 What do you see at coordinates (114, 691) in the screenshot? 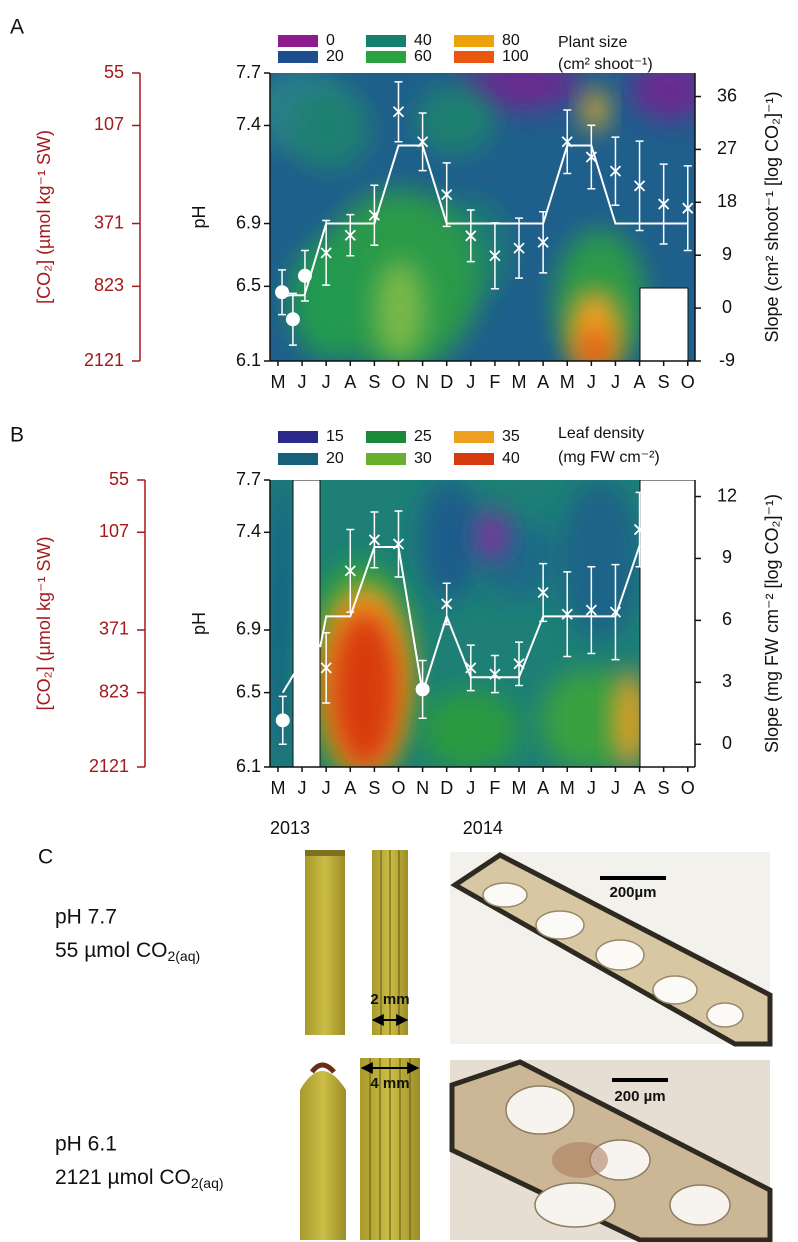
I see `co2-tick-label: 823` at bounding box center [114, 691].